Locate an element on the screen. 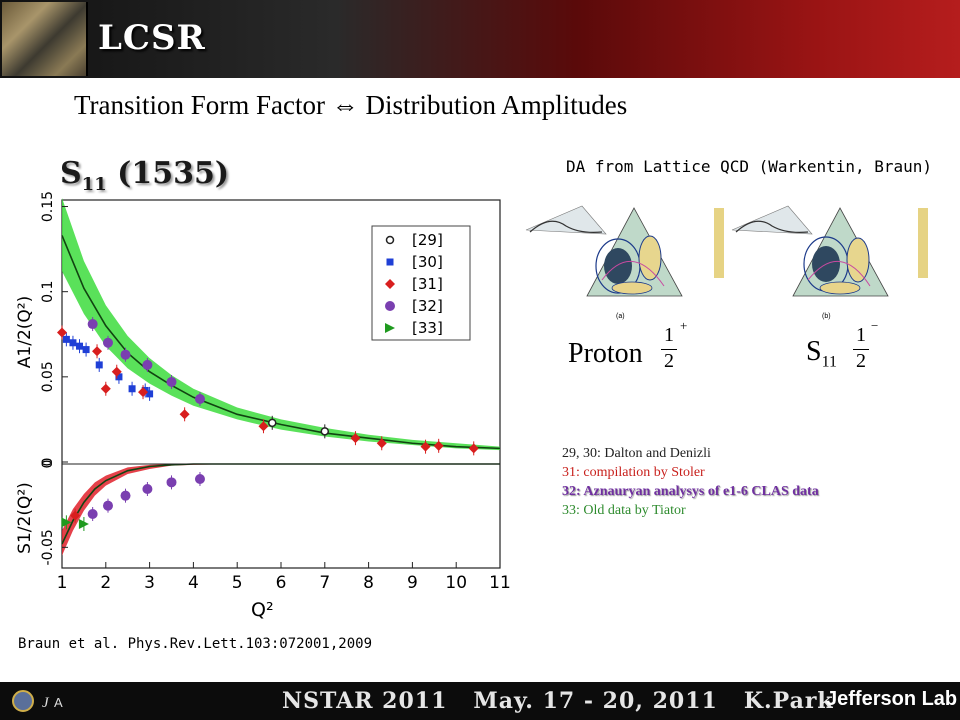 The image size is (960, 720). x-tick-label: 3 is located at coordinates (149, 583).